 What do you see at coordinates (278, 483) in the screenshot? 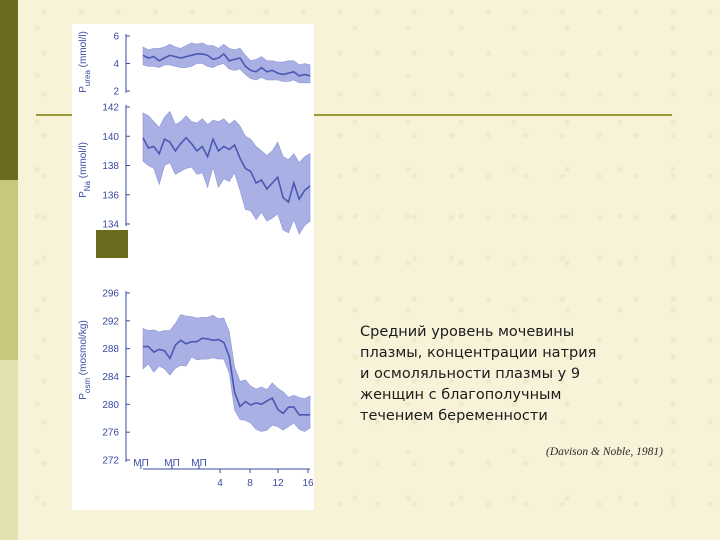
I see `x-tick-label: 12` at bounding box center [278, 483].